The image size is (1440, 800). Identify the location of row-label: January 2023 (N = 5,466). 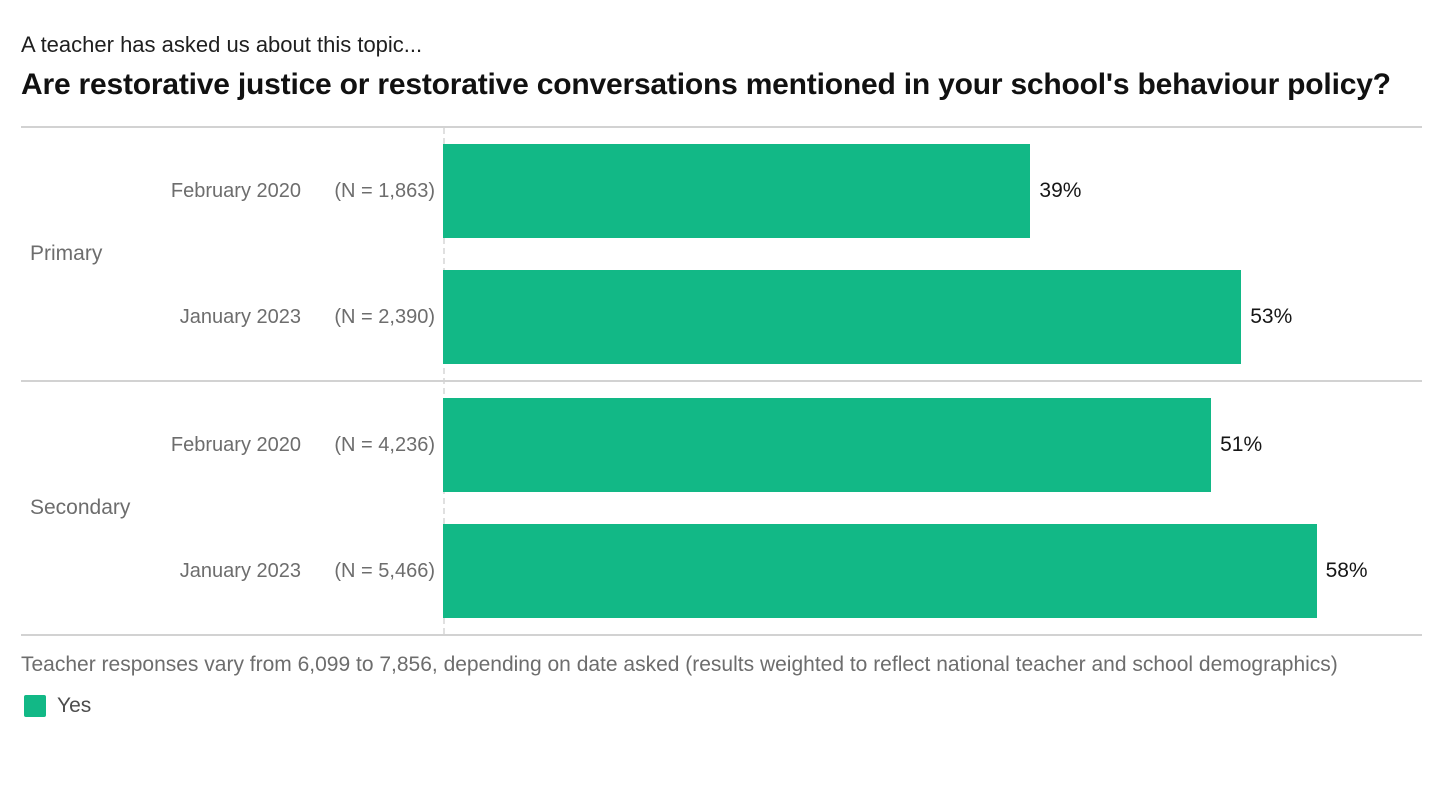
(232, 571).